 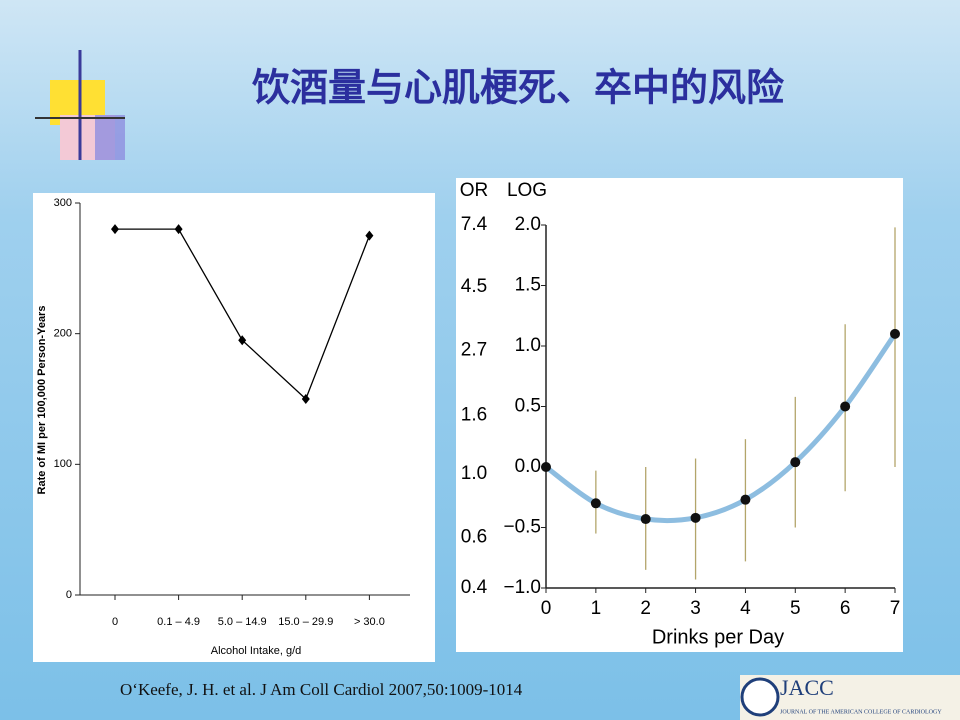 I want to click on x-axis-label: Alcohol Intake, g/d, so click(x=256, y=651).